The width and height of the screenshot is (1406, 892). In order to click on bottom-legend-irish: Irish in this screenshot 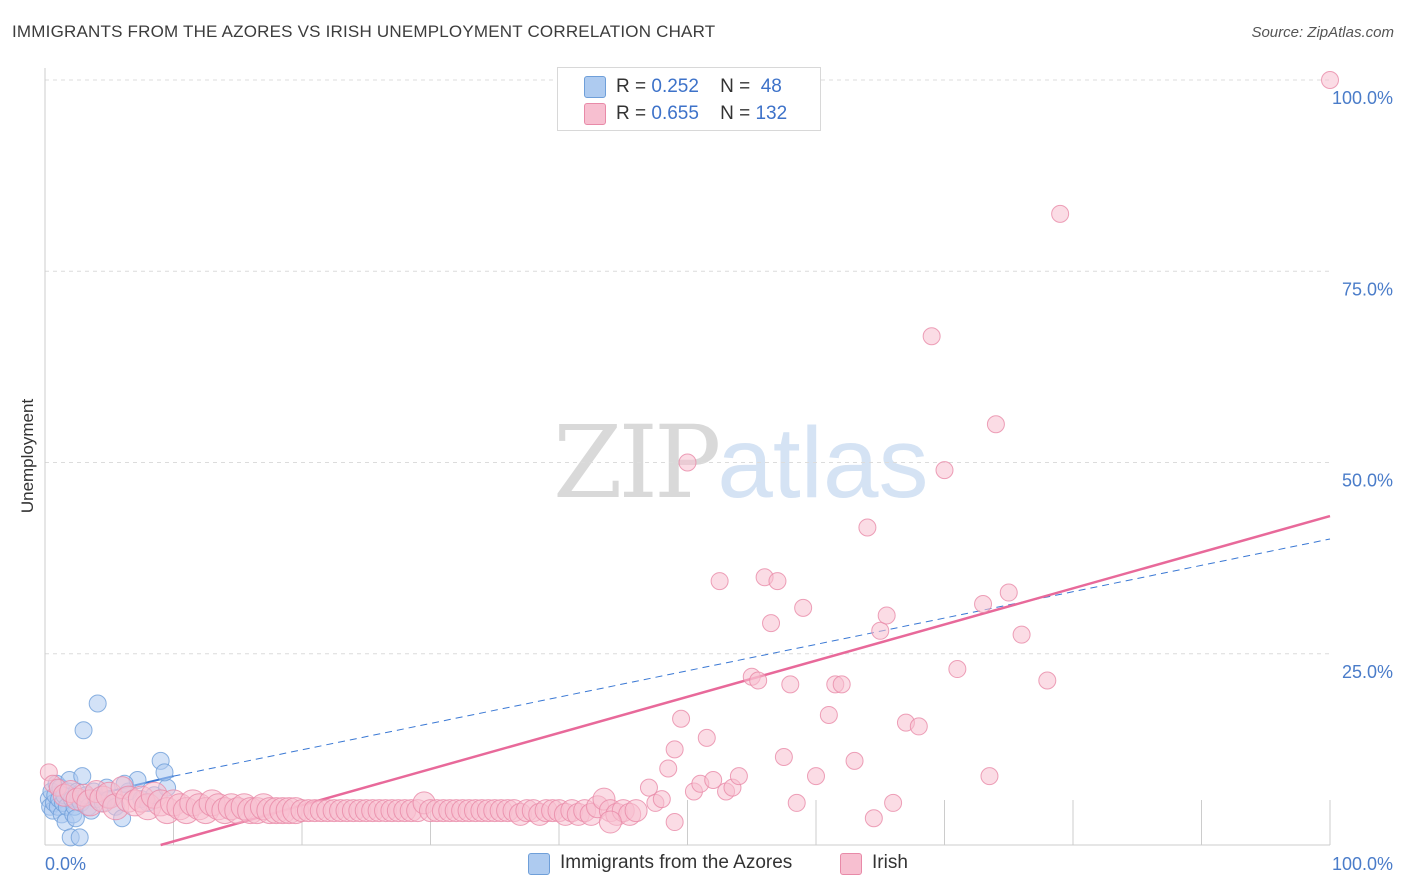, I will do `click(890, 865)`.